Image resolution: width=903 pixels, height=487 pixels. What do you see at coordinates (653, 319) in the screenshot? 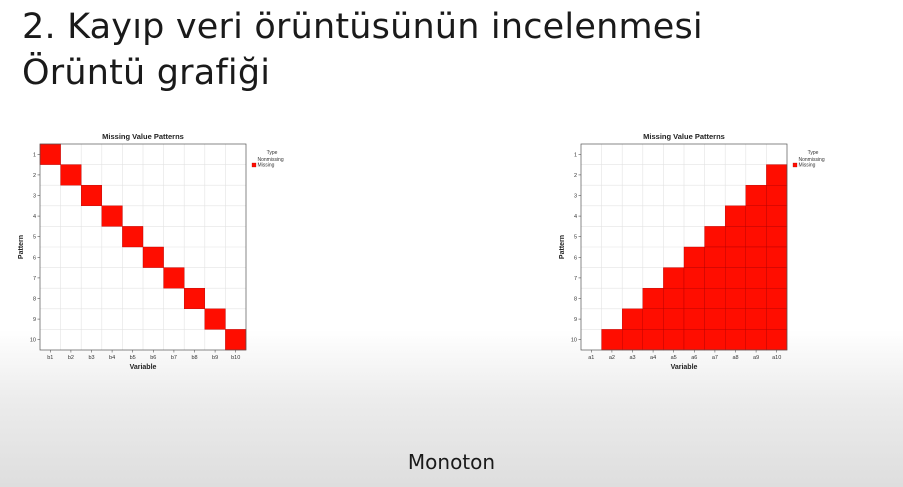
I see `missing-cell-9-a4` at bounding box center [653, 319].